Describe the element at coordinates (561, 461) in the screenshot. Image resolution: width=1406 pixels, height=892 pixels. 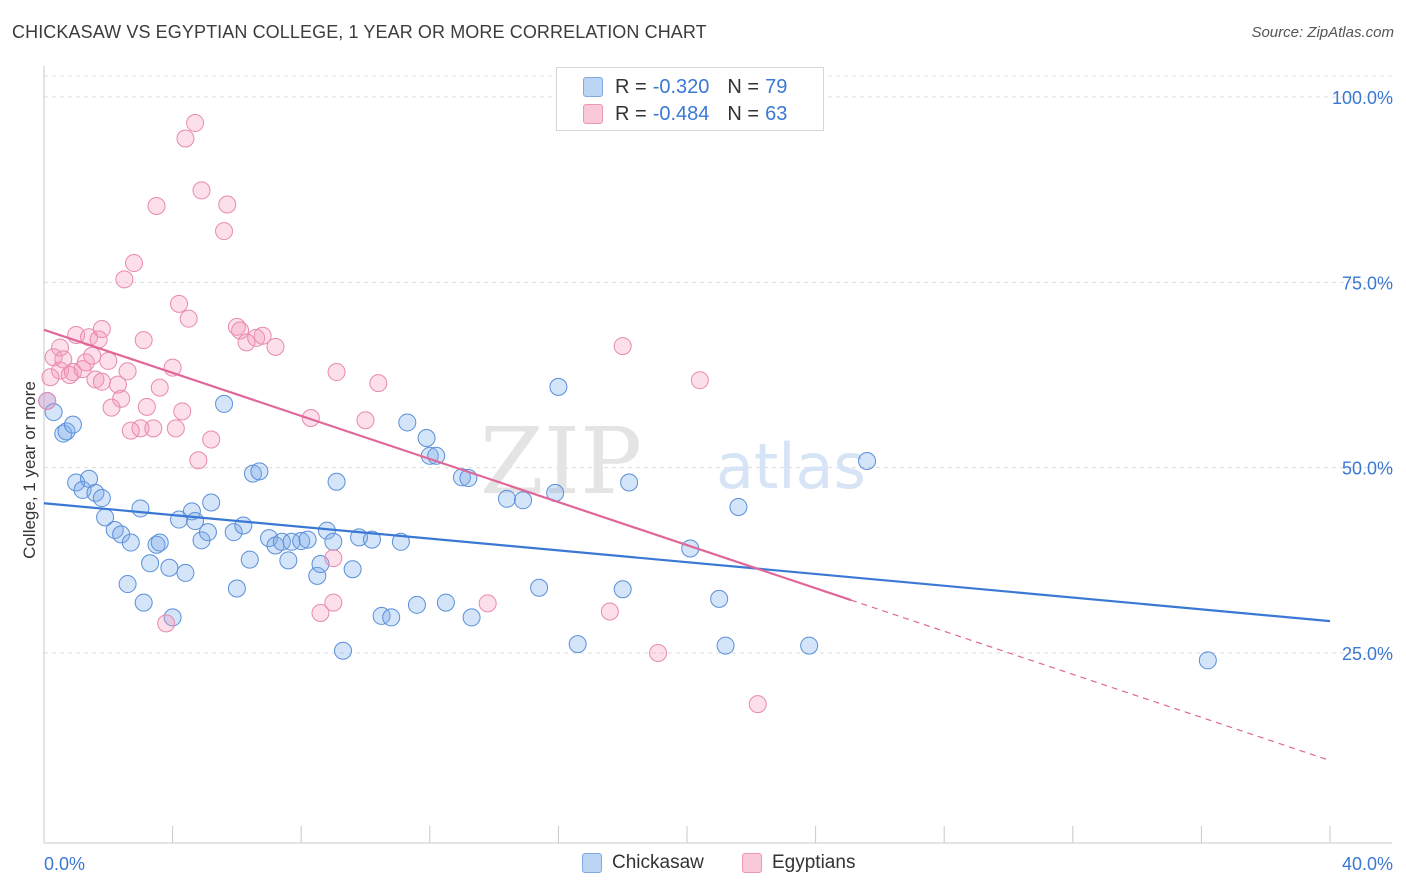
I see `watermark-zip: ZIP` at that location.